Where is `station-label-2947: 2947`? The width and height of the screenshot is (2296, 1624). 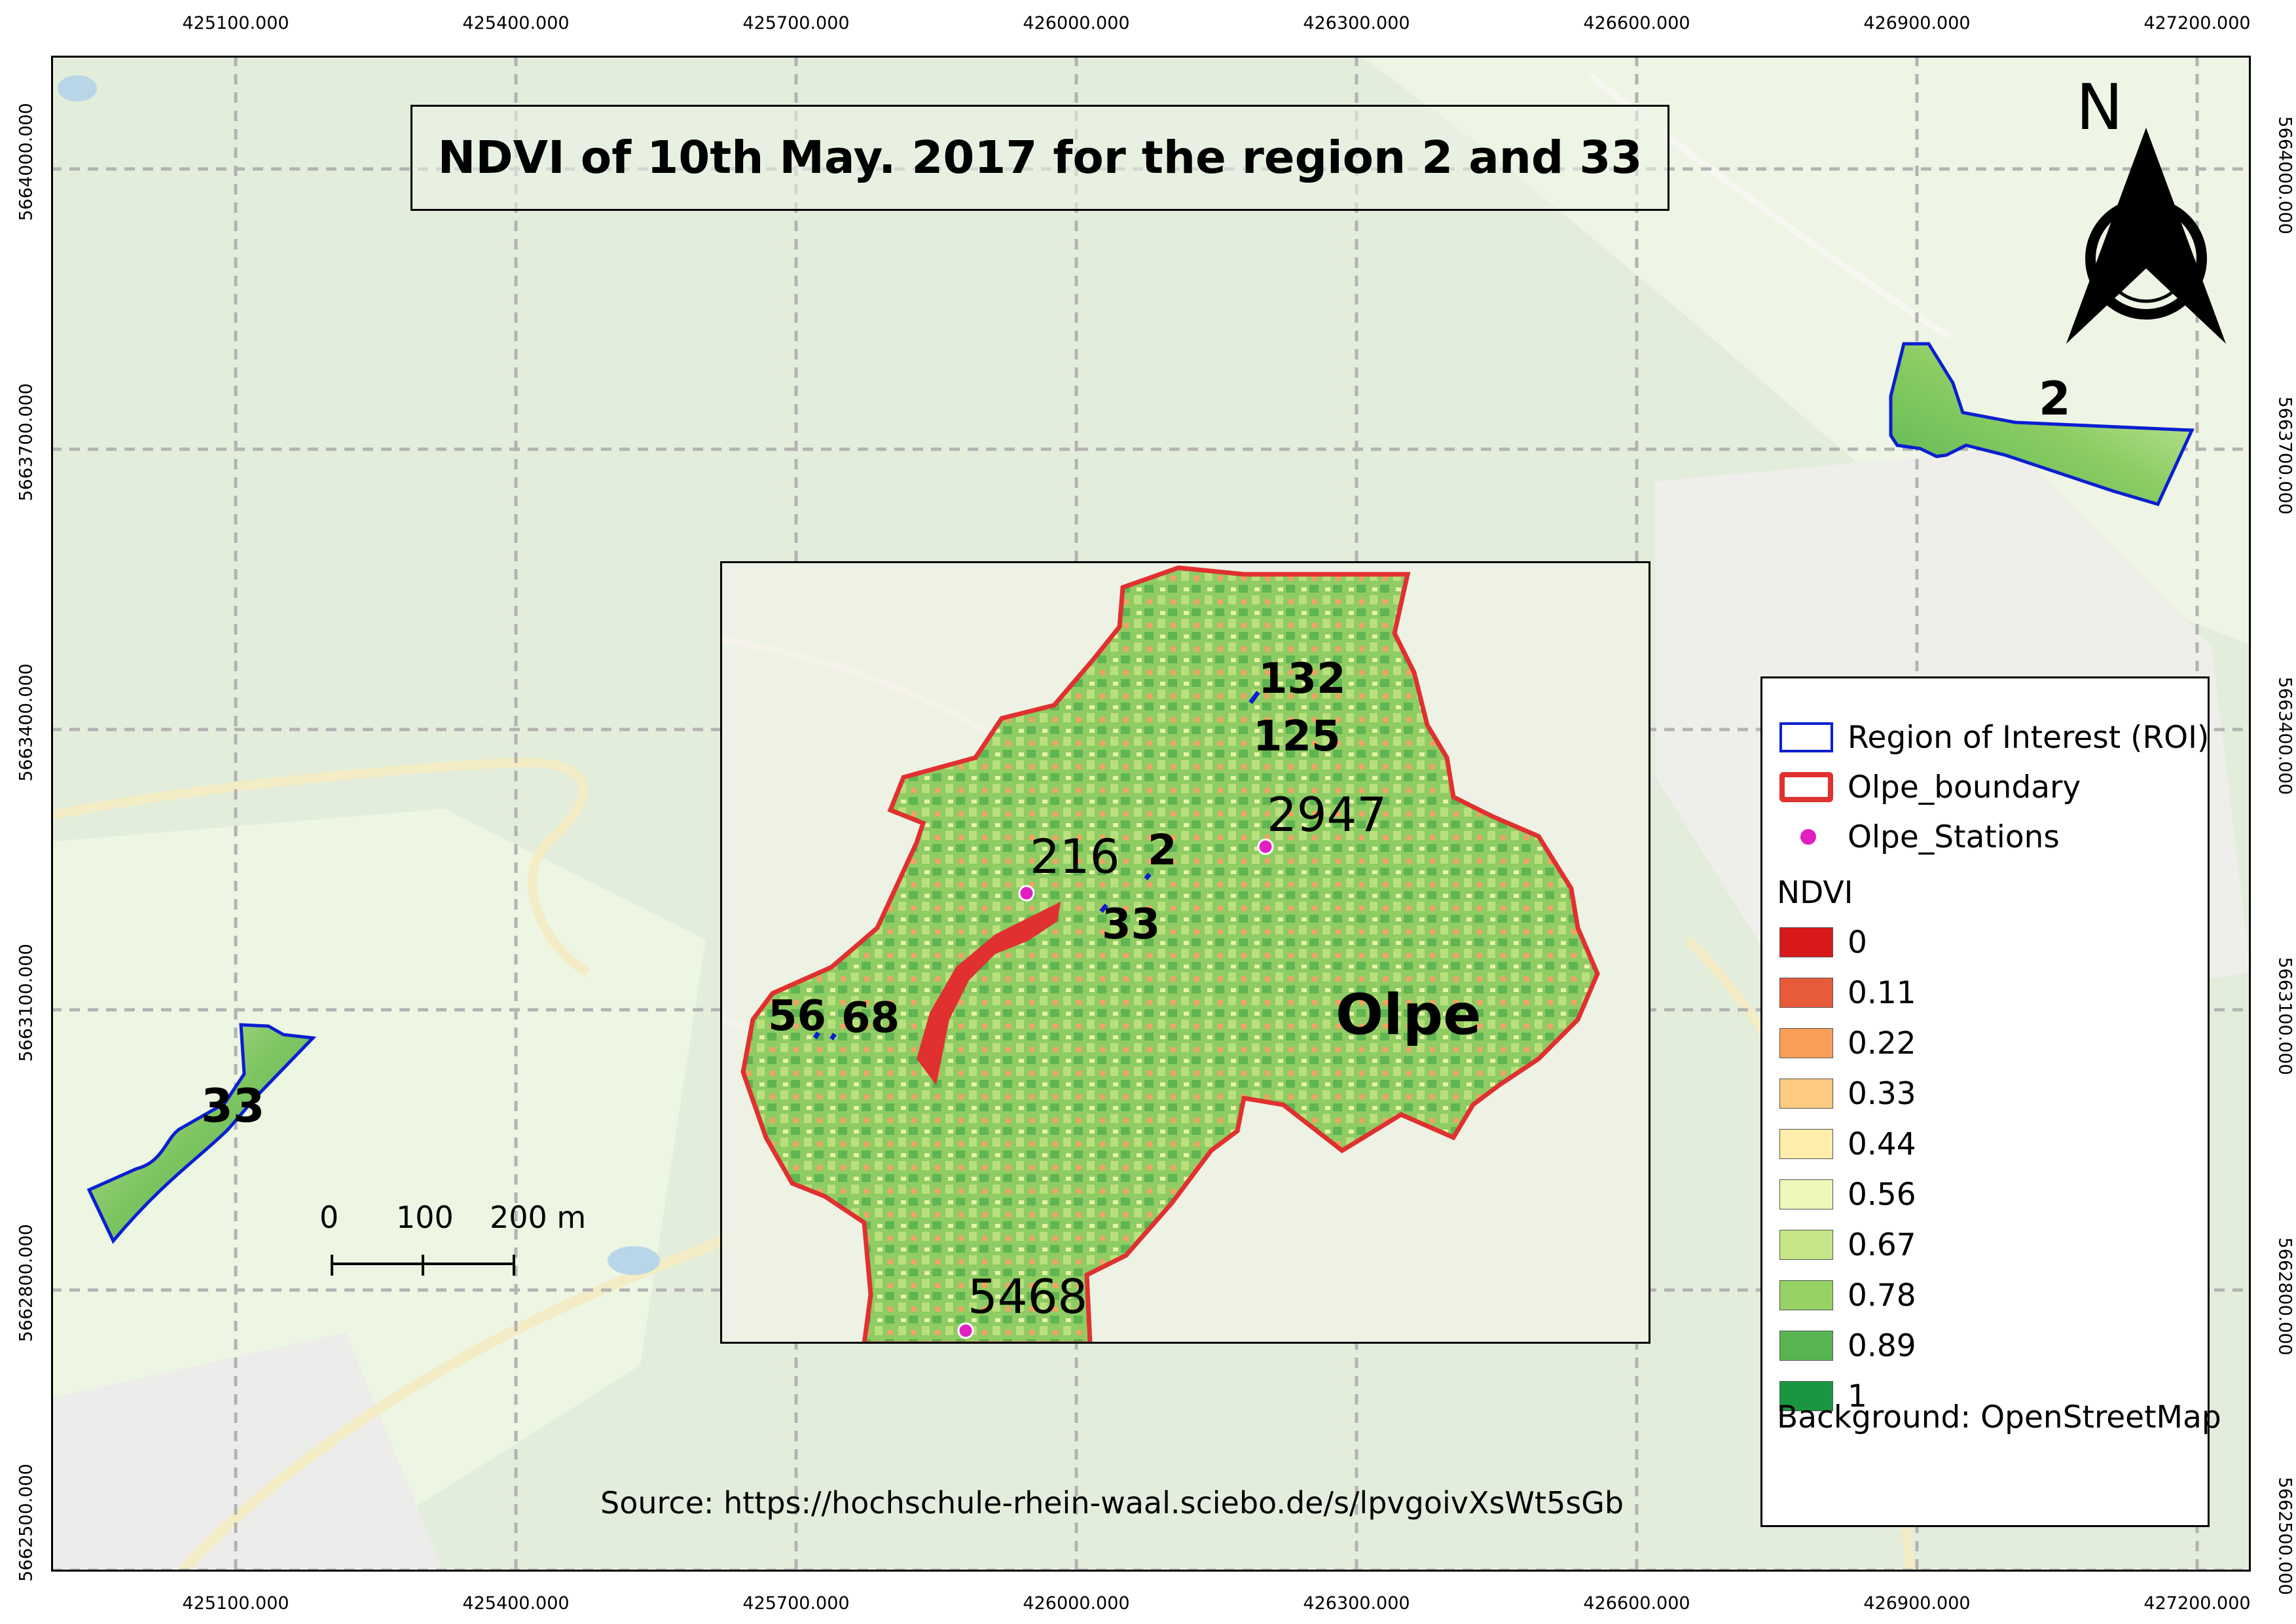 station-label-2947: 2947 is located at coordinates (1327, 814).